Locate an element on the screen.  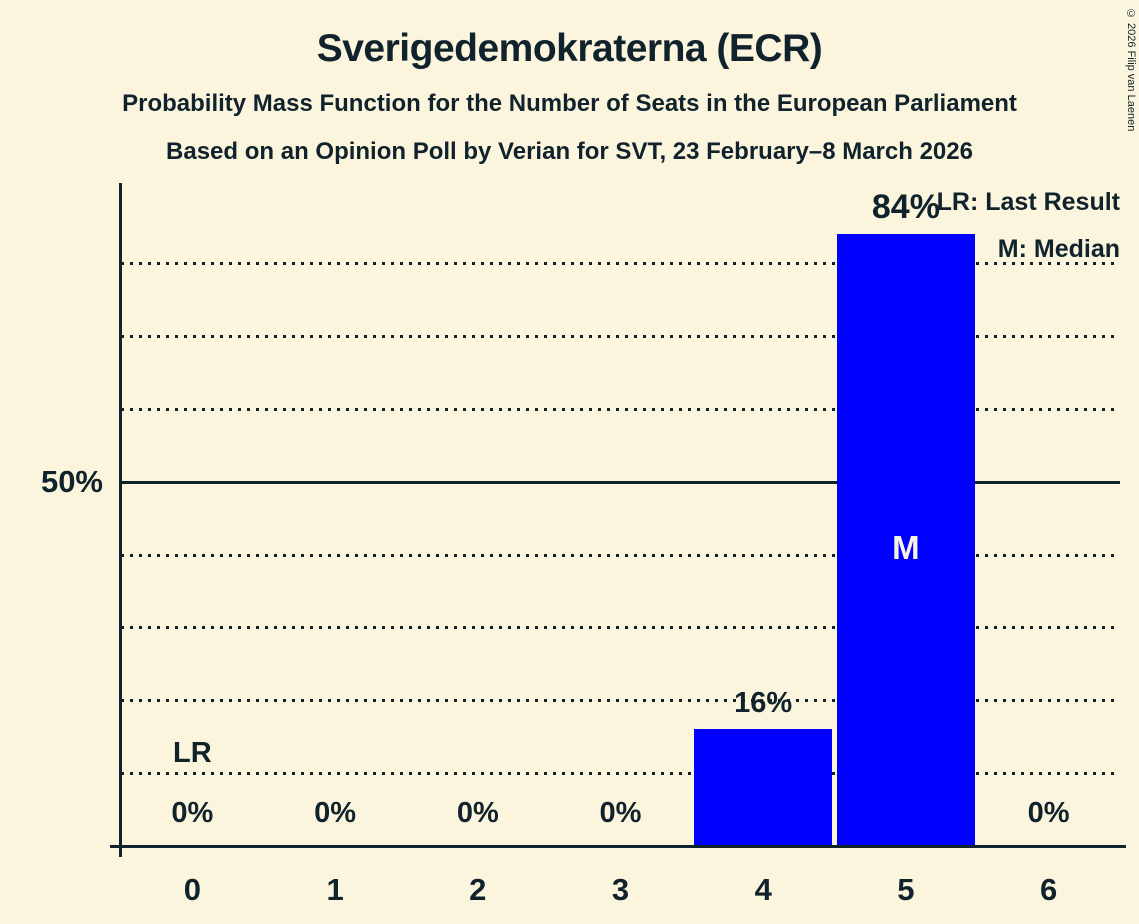
last-result-marker: LR is located at coordinates (192, 753).